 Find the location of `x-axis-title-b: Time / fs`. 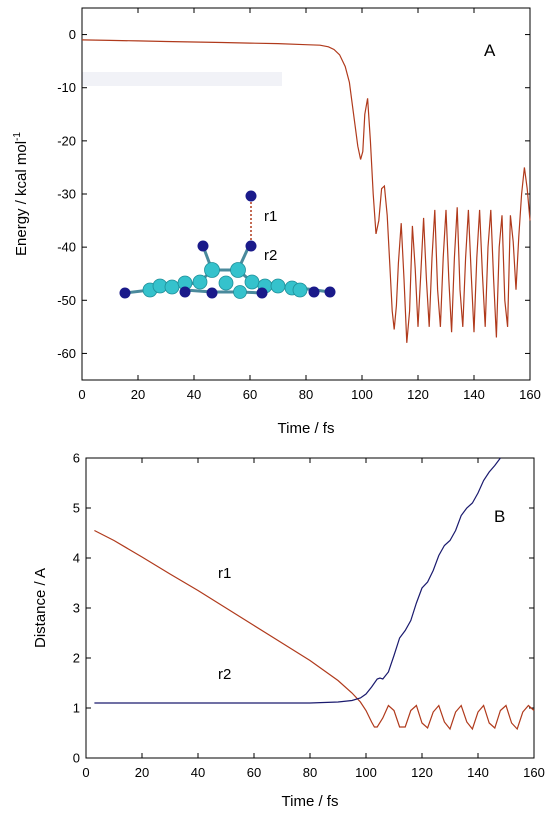

x-axis-title-b: Time / fs is located at coordinates (310, 801).